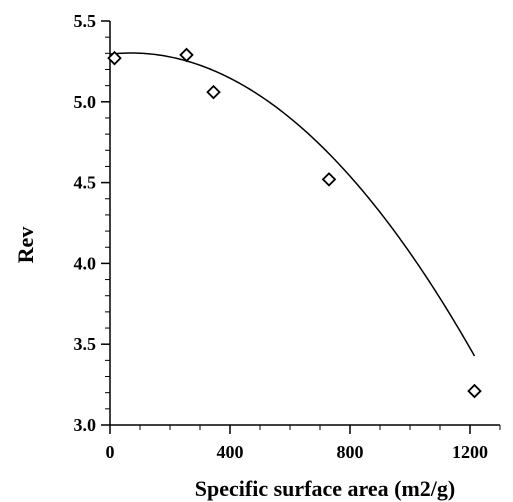 The width and height of the screenshot is (513, 502). Describe the element at coordinates (85, 344) in the screenshot. I see `y-tick-label: 3.5` at that location.